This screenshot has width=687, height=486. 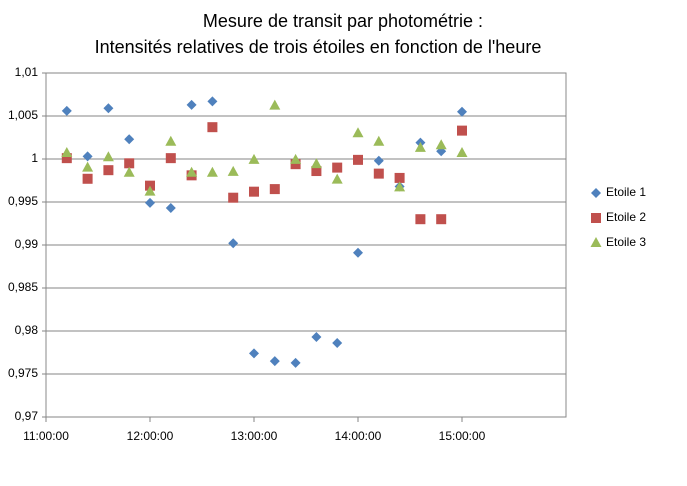 I want to click on x-tick-label: 14:00:00, so click(x=358, y=436).